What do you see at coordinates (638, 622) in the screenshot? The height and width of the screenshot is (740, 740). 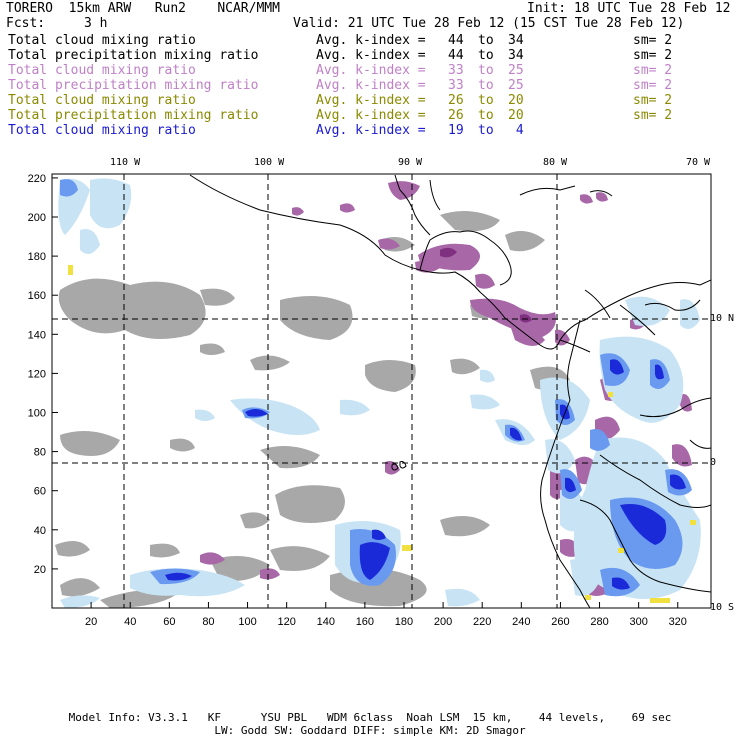 I see `x-tick-label: 300` at bounding box center [638, 622].